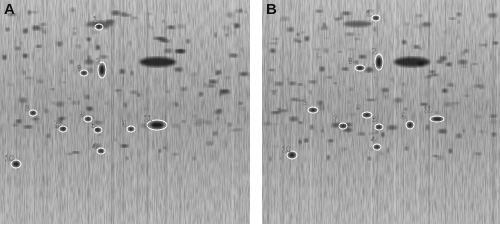 The height and width of the screenshot is (240, 500). Describe the element at coordinates (358, 107) in the screenshot. I see `spot-label: 9` at that location.